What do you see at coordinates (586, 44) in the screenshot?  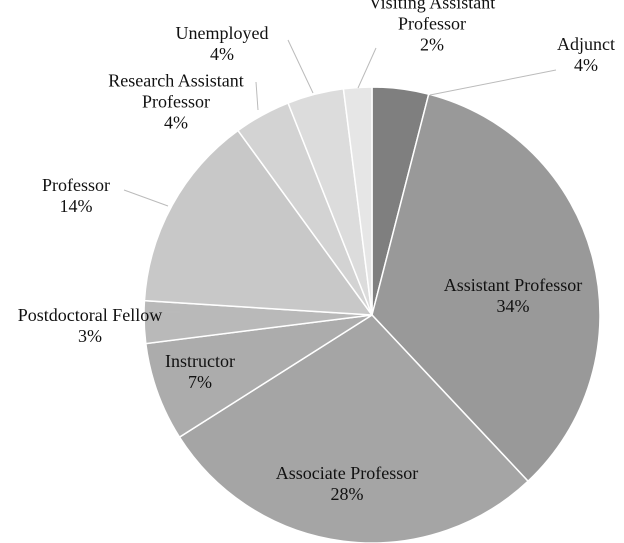 I see `category-label: Adjunct` at bounding box center [586, 44].